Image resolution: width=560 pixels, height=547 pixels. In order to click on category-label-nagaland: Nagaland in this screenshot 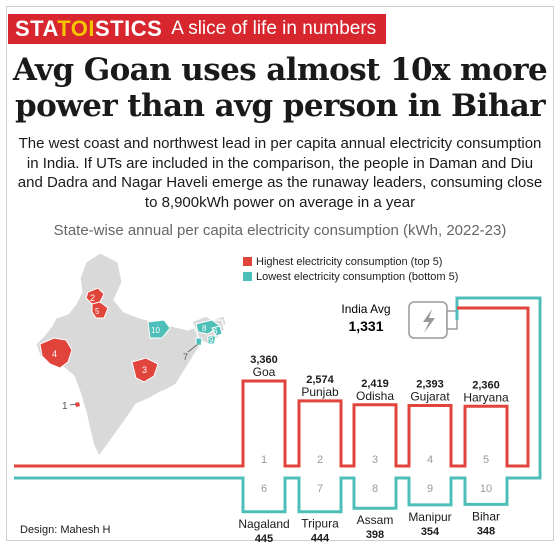, I will do `click(263, 524)`.